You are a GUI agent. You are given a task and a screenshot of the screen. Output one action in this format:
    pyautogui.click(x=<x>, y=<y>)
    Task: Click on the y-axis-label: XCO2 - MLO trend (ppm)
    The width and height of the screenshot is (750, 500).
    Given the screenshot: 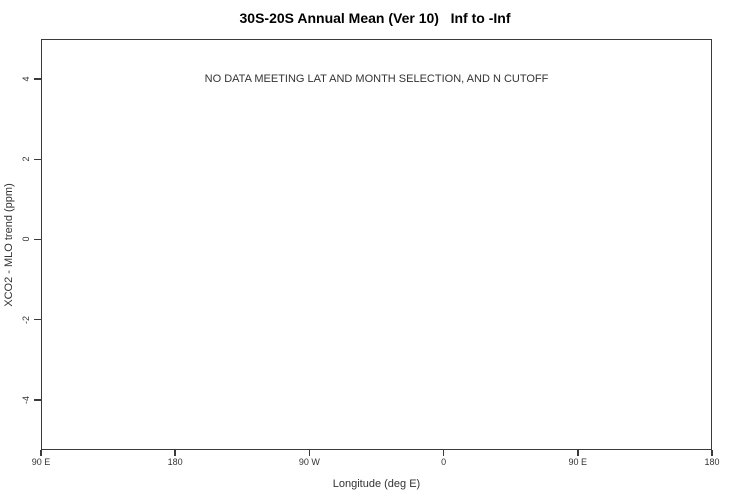 What is the action you would take?
    pyautogui.click(x=9, y=244)
    